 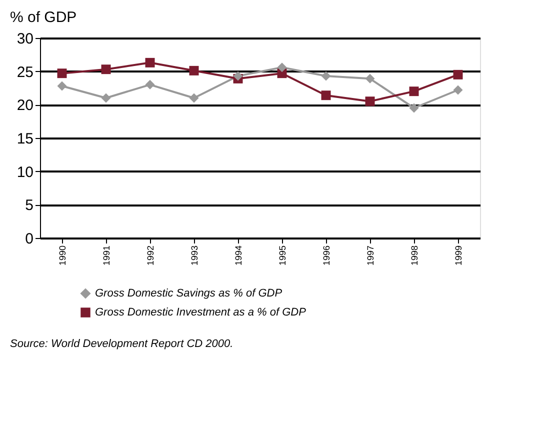 What do you see at coordinates (25, 72) in the screenshot?
I see `y-tick-label: 25` at bounding box center [25, 72].